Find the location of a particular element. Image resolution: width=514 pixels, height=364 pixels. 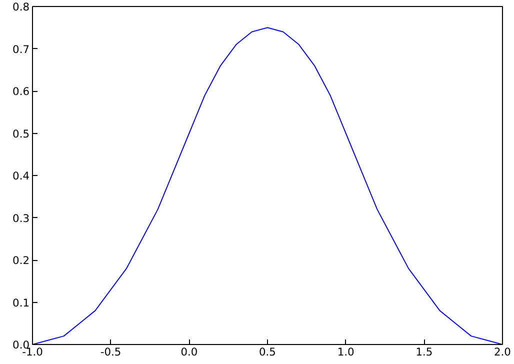

y-tick-label: 0.5 is located at coordinates (21, 133).